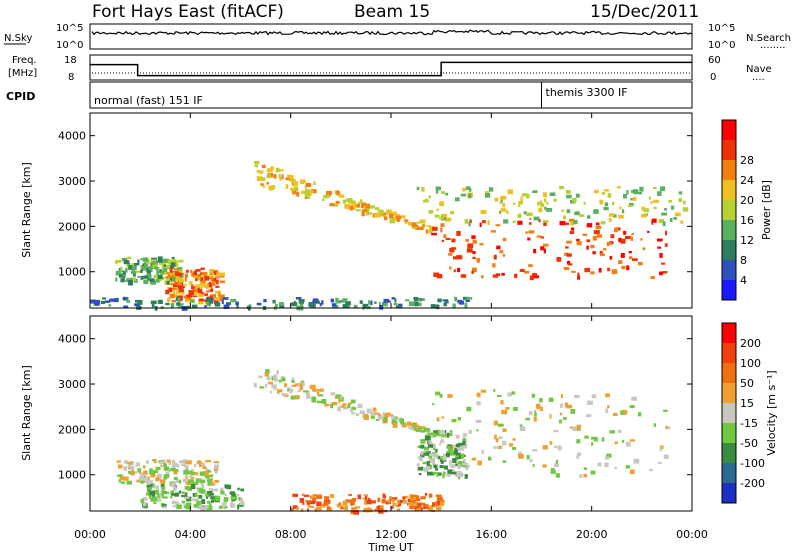  I want to click on noise-left-tick-bottom: 10^0, so click(69, 45).